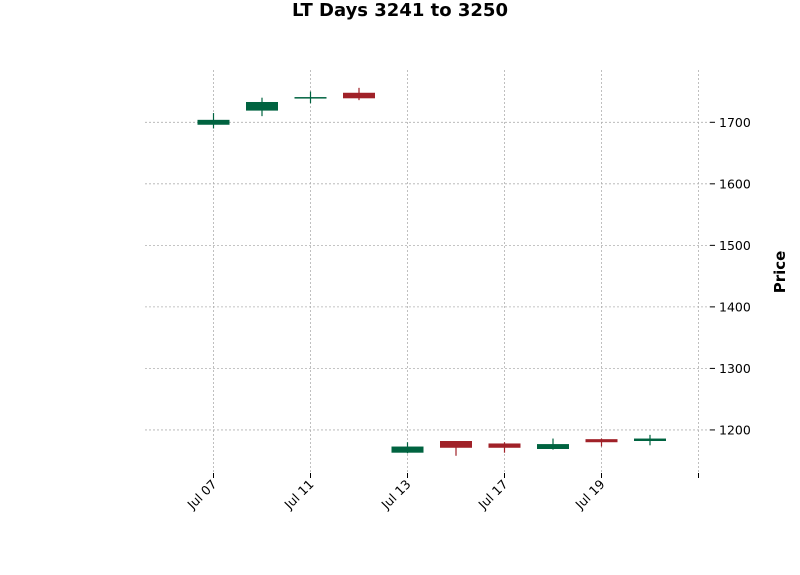 This screenshot has width=800, height=575. What do you see at coordinates (735, 429) in the screenshot?
I see `y-tick-label: 1200` at bounding box center [735, 429].